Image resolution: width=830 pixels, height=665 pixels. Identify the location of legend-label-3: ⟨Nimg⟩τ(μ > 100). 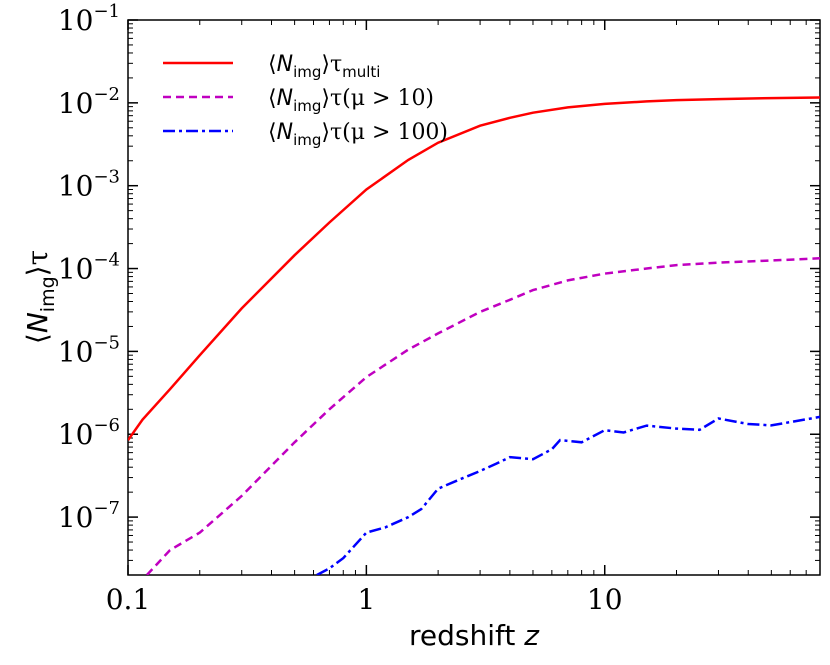
(358, 134).